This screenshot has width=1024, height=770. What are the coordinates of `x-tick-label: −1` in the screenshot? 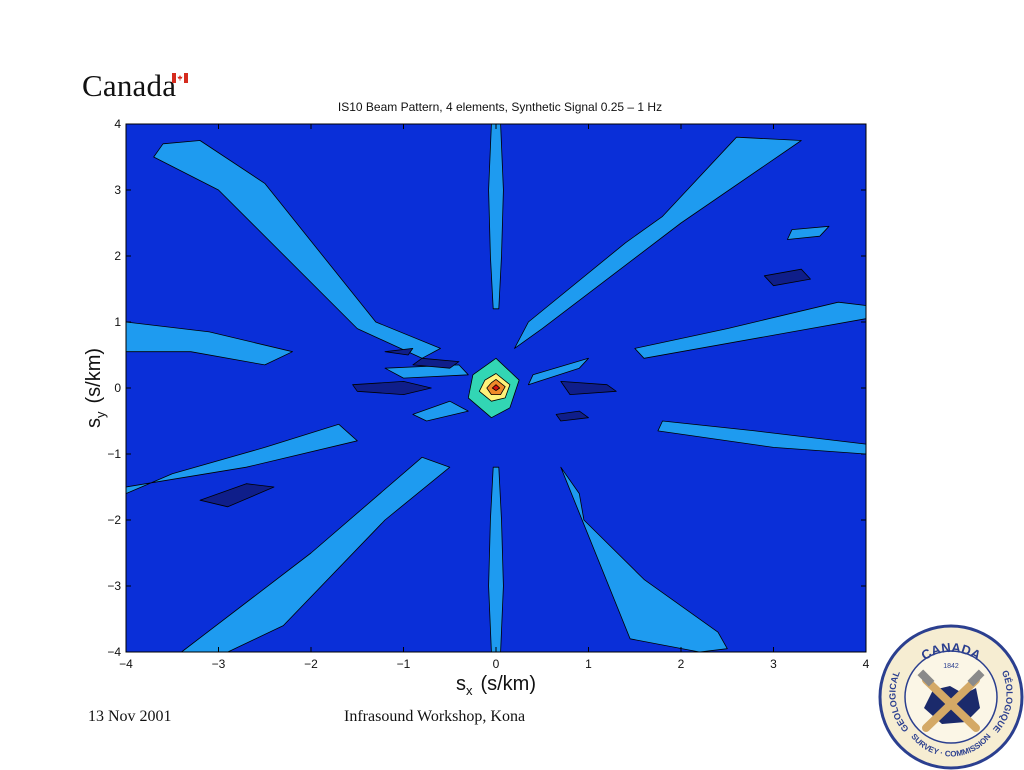 It's located at (404, 664).